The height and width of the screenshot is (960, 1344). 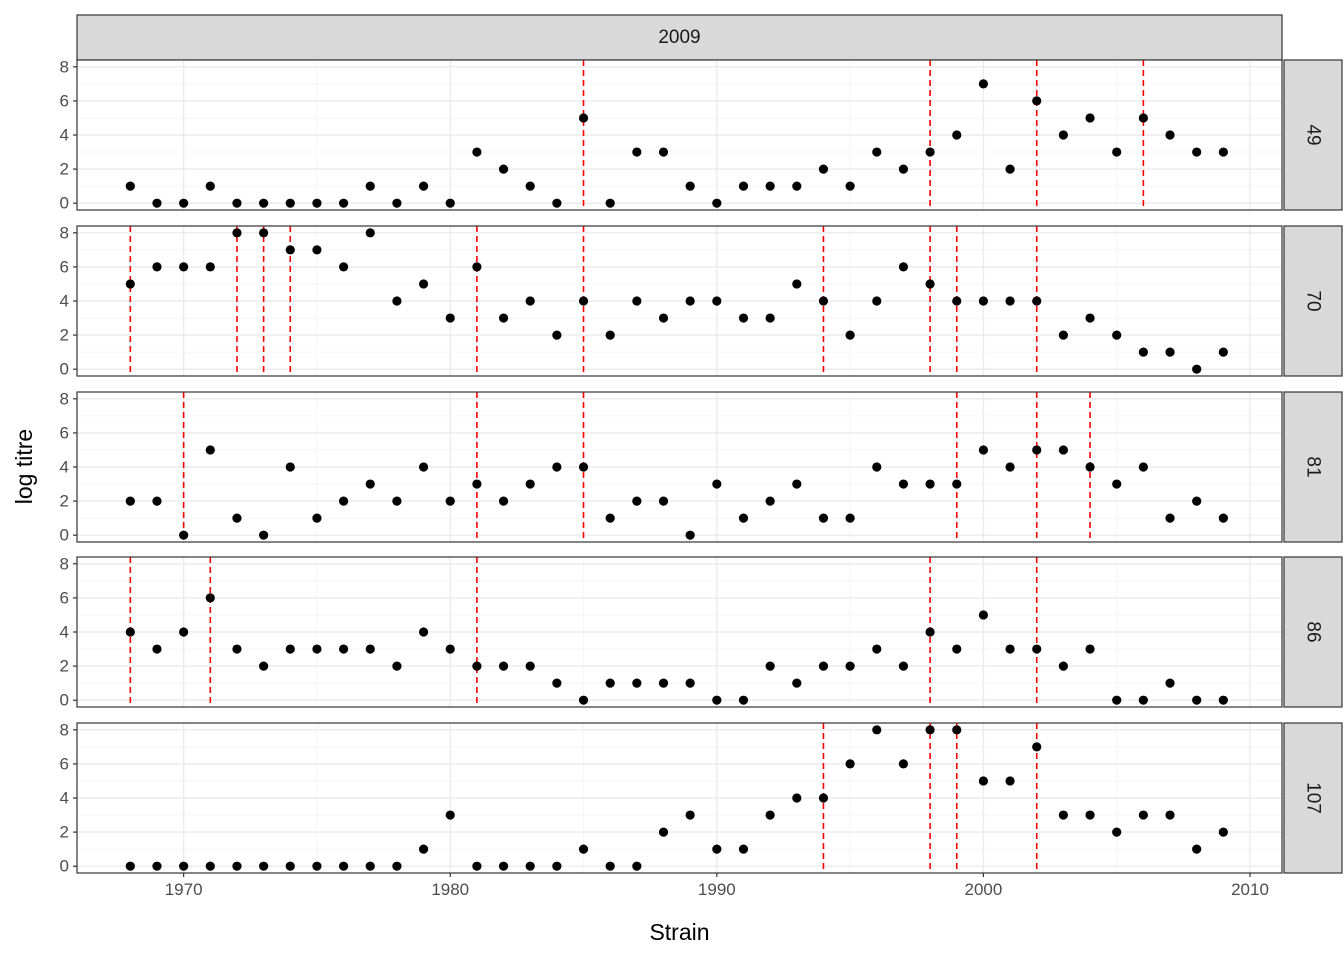 I want to click on y-tick-label: 0, so click(x=64, y=535).